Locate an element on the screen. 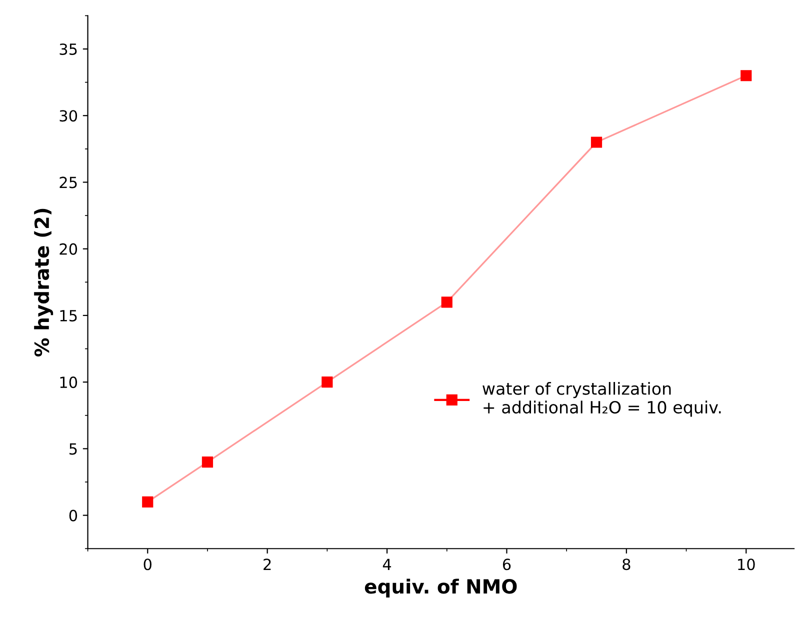 This screenshot has width=798, height=627. y-tick-label: 20 is located at coordinates (69, 249).